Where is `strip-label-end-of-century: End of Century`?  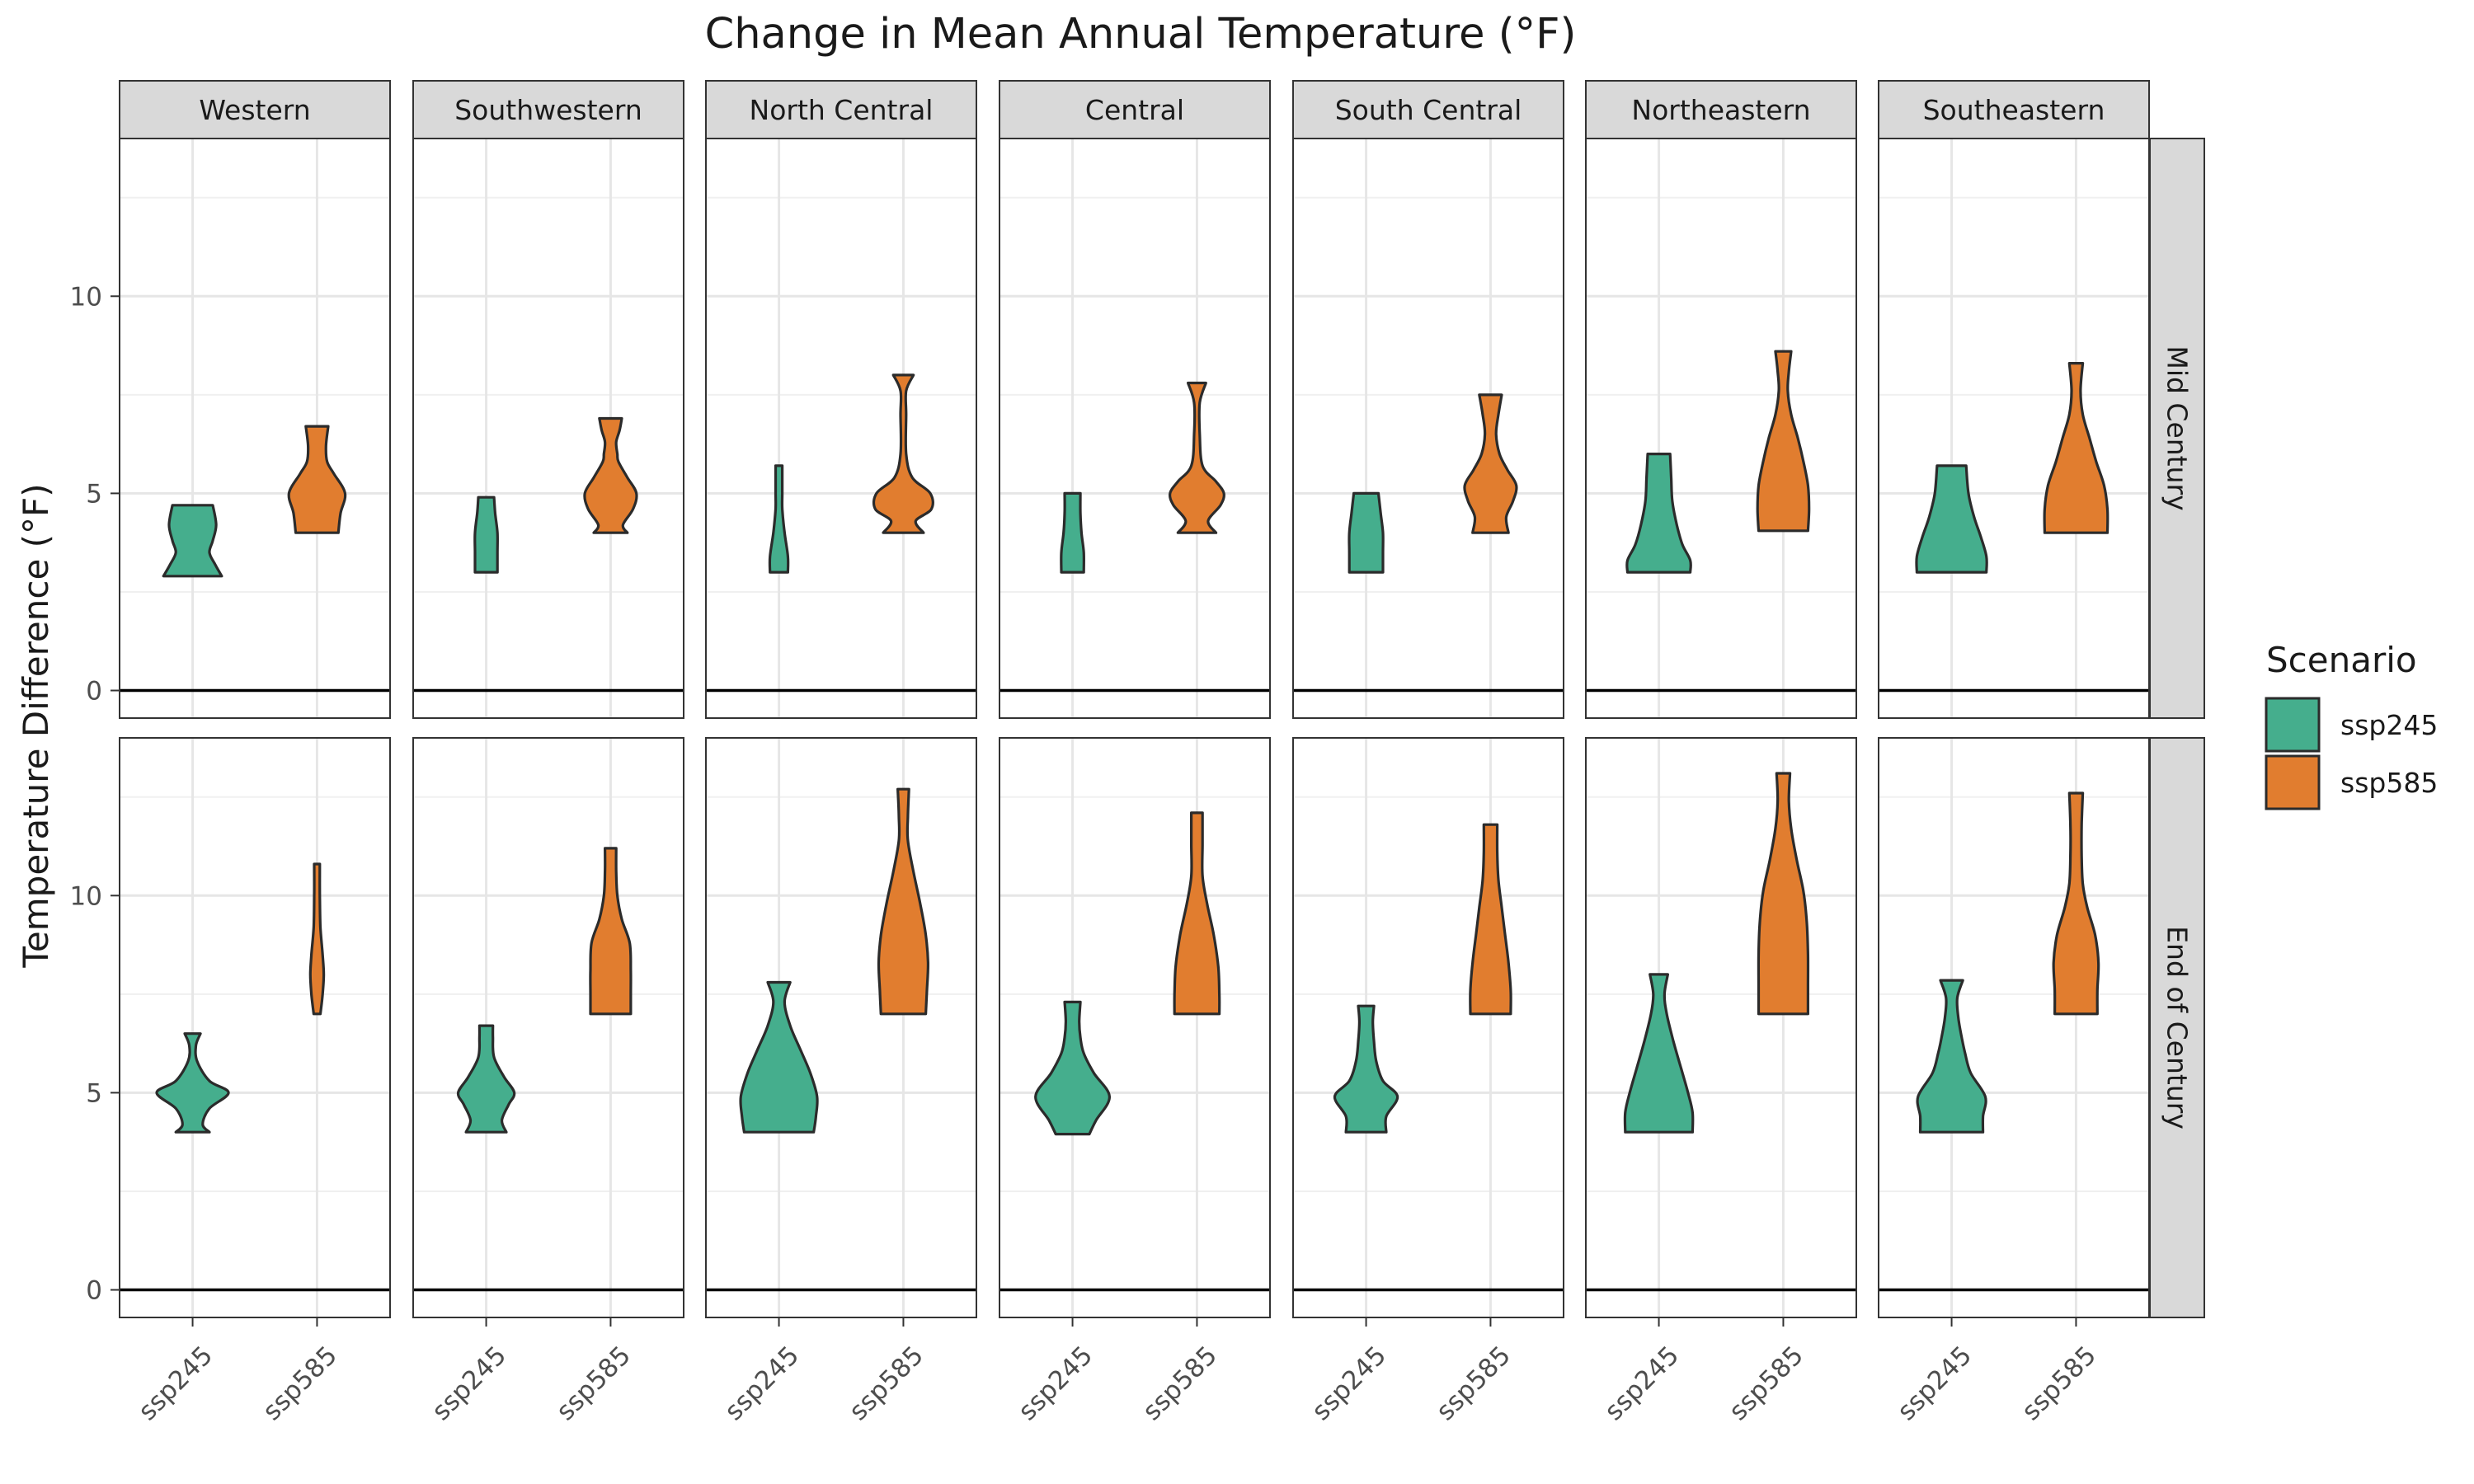 strip-label-end-of-century: End of Century is located at coordinates (2177, 1027).